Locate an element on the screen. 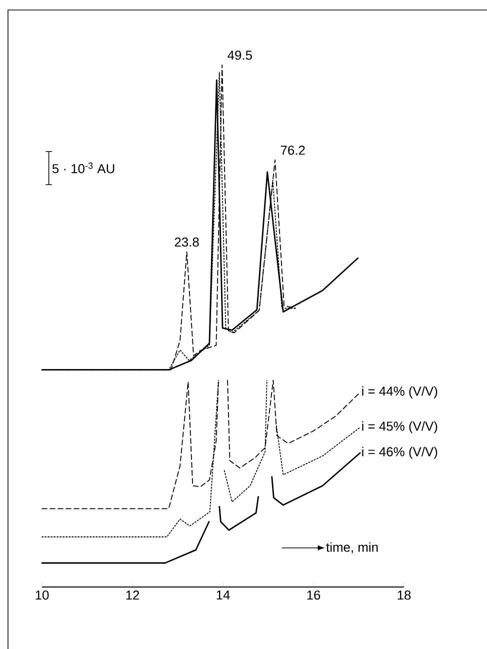  series-label: i = 44% (V/V) is located at coordinates (400, 392).